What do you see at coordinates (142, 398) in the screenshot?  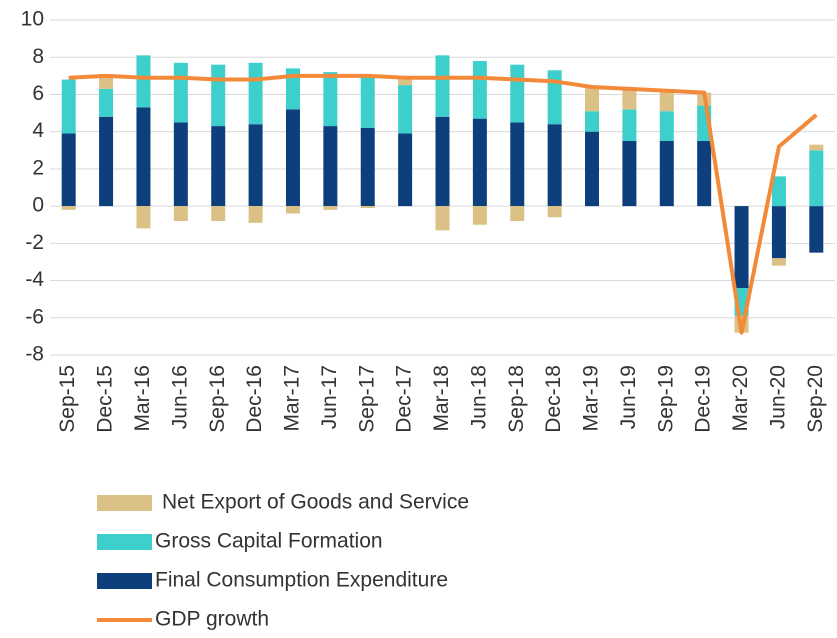 I see `x-tick-label: Mar-16` at bounding box center [142, 398].